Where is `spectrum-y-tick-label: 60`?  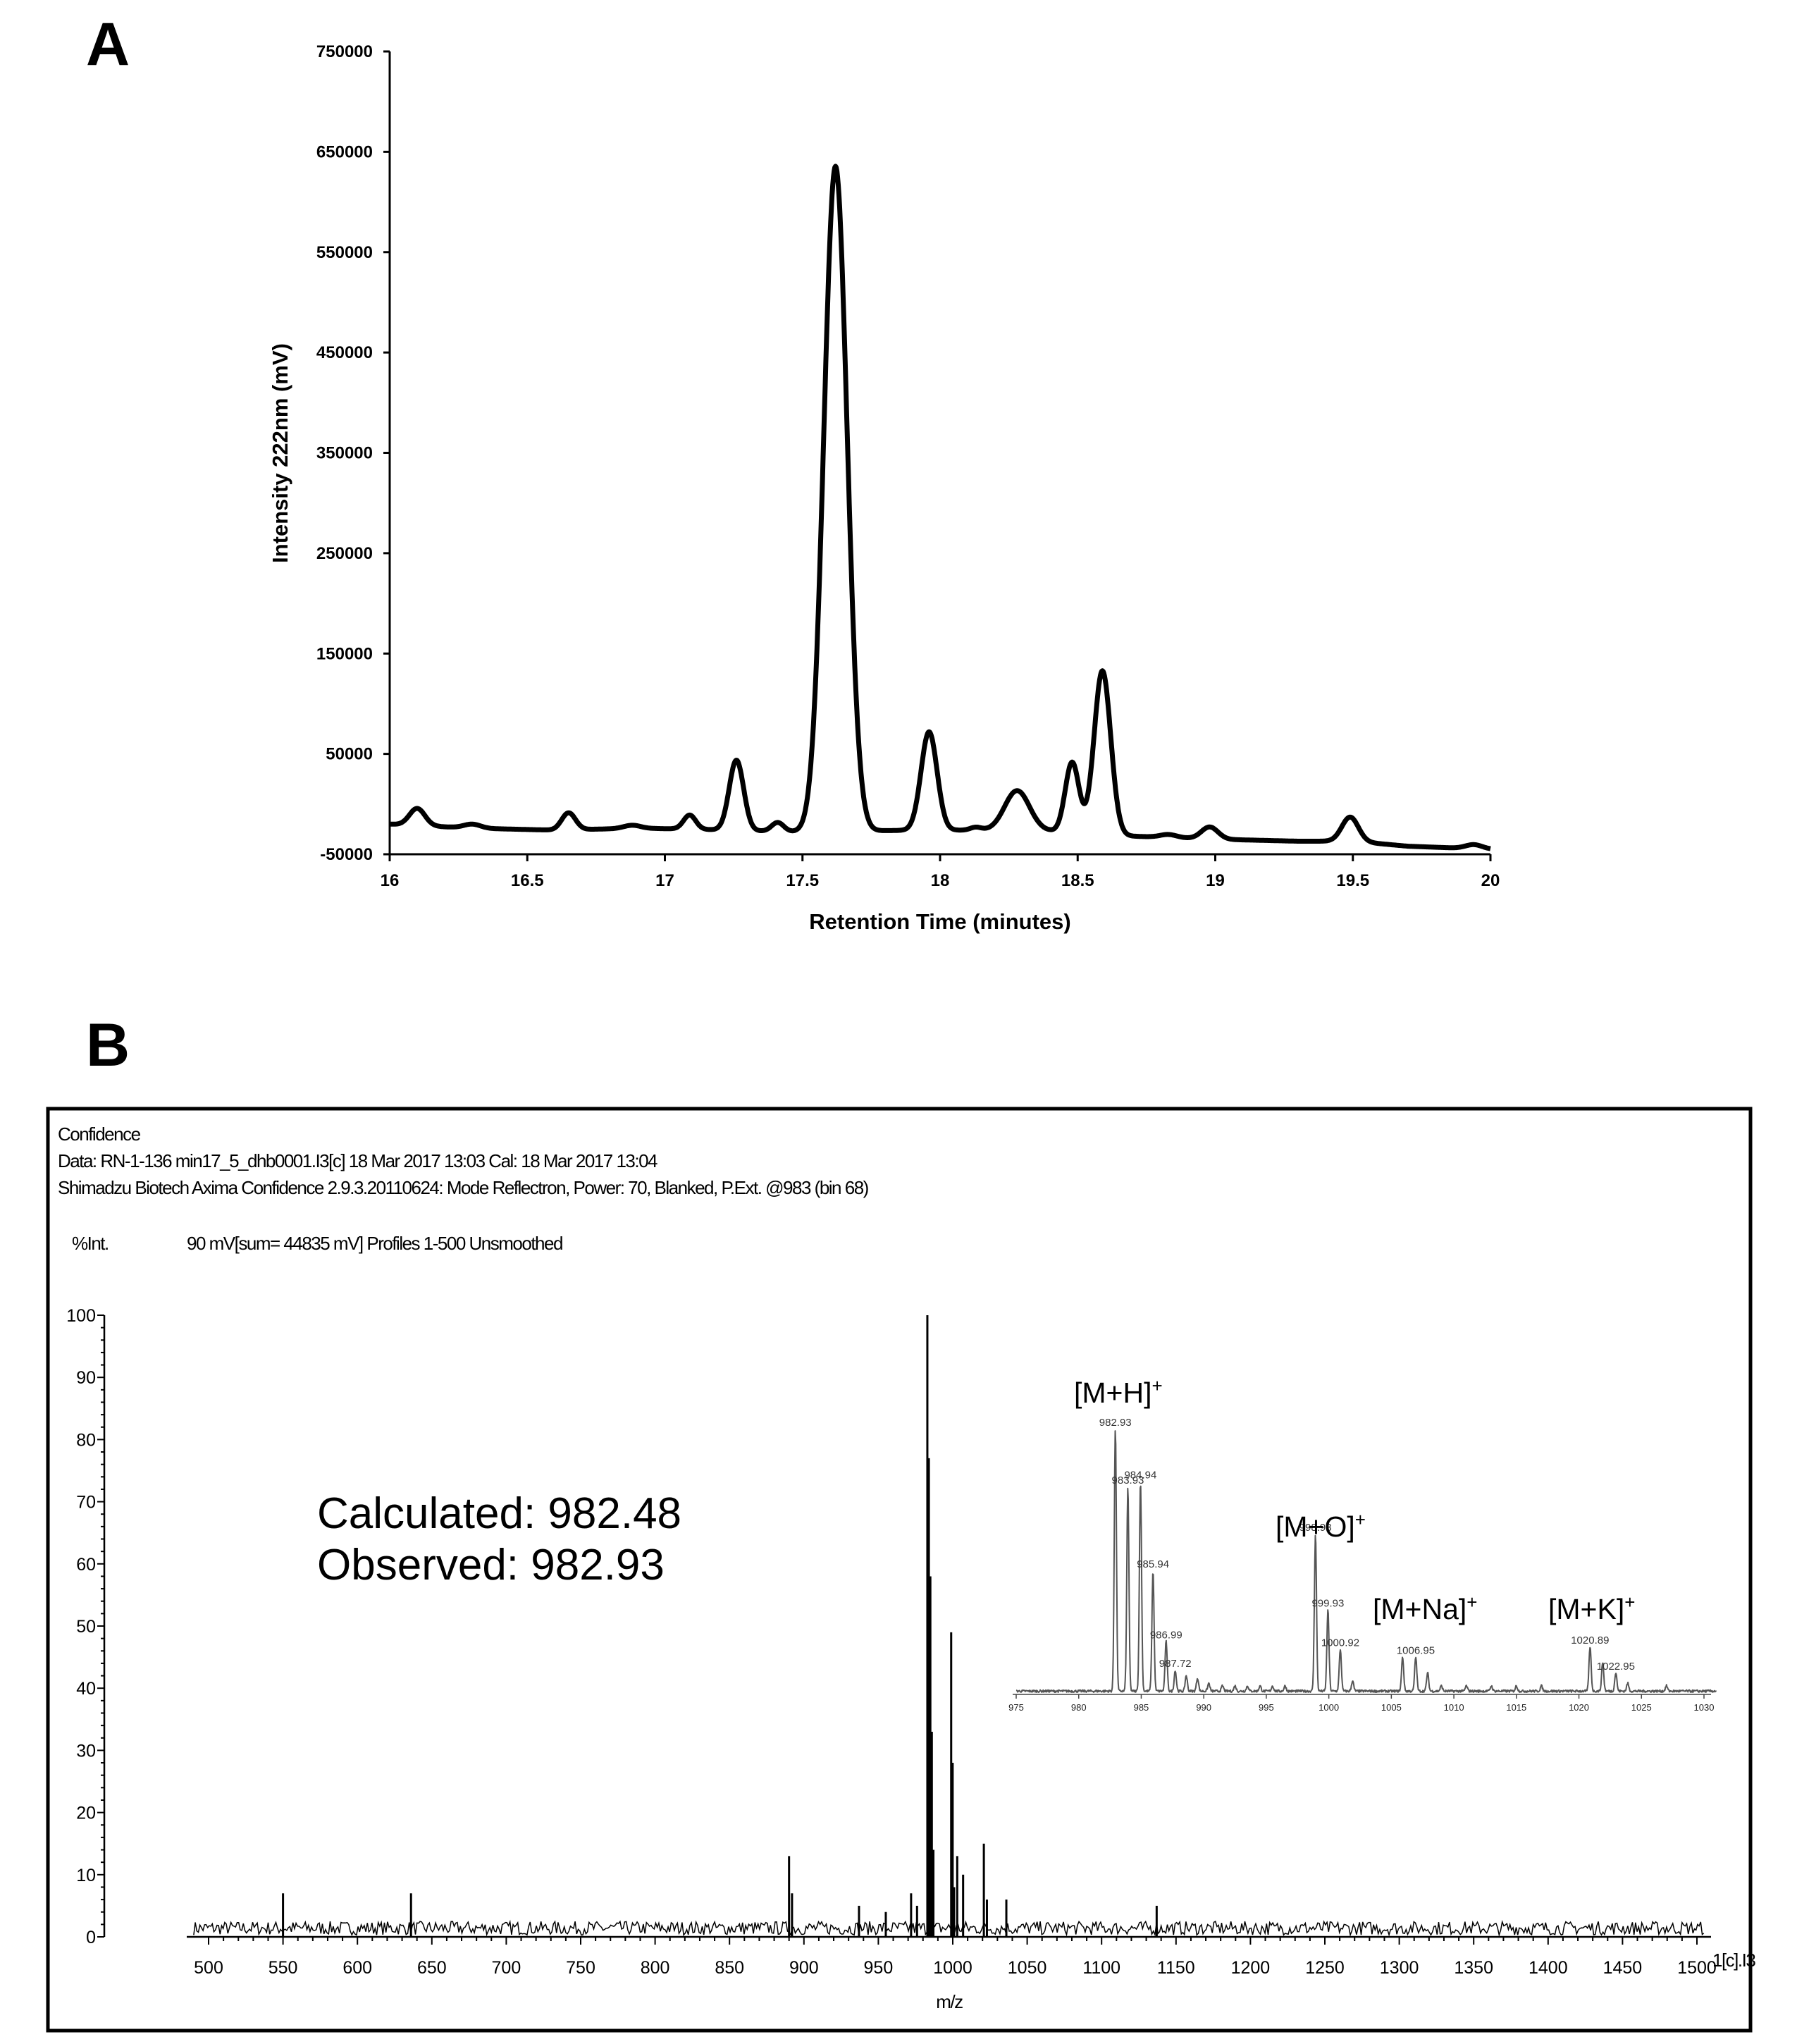 spectrum-y-tick-label: 60 is located at coordinates (86, 1565).